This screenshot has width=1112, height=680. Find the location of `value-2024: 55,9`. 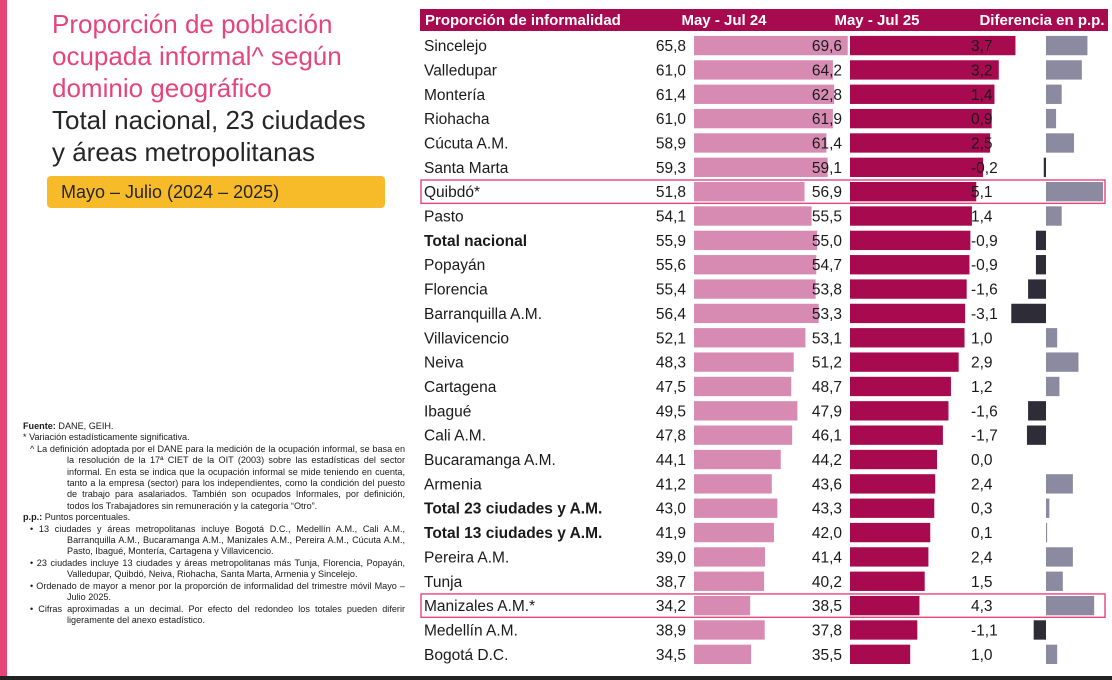

value-2024: 55,9 is located at coordinates (671, 241).